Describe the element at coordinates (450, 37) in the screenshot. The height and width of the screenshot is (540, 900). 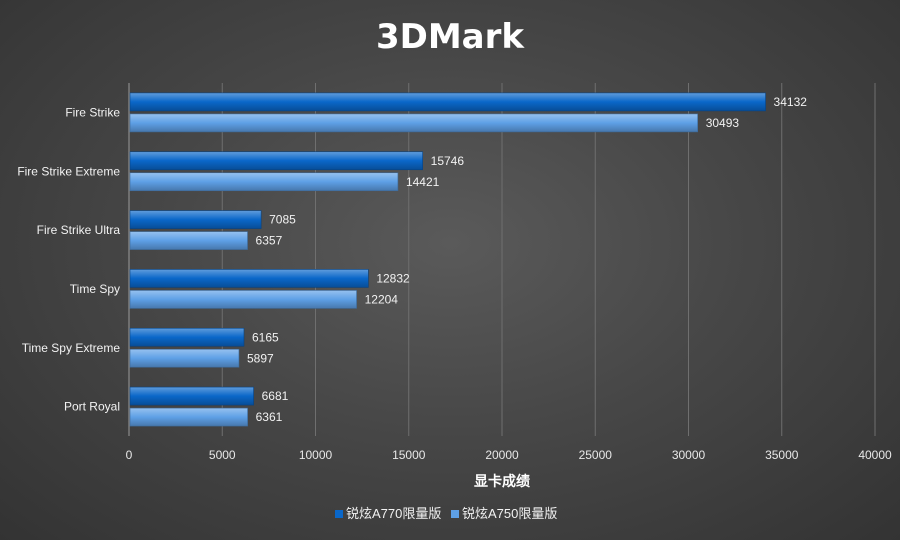
I see `chart-title: 3DMark` at that location.